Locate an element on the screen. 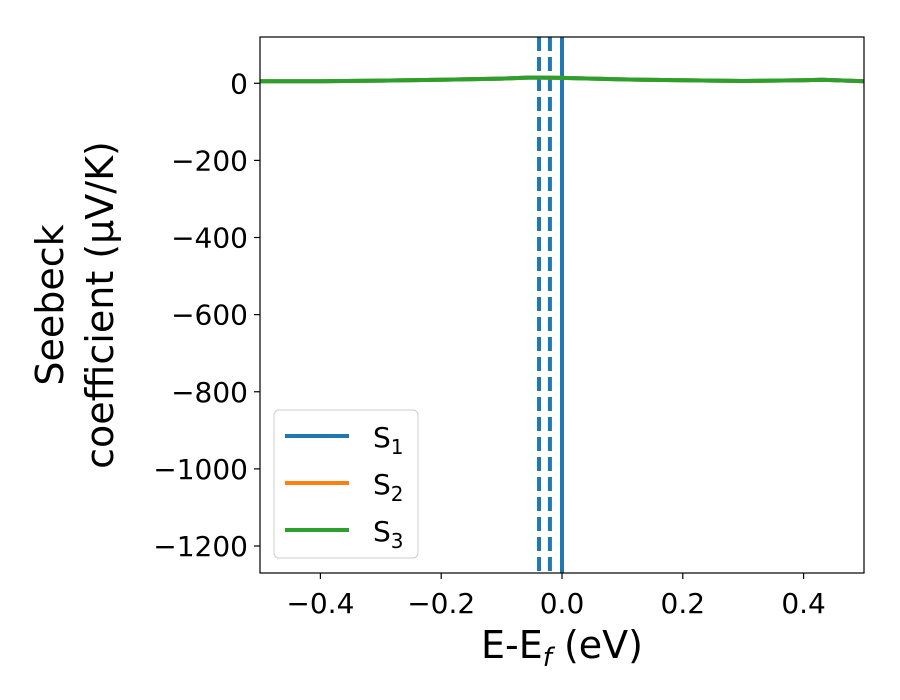  legend-label-S3: S3 is located at coordinates (388, 534).